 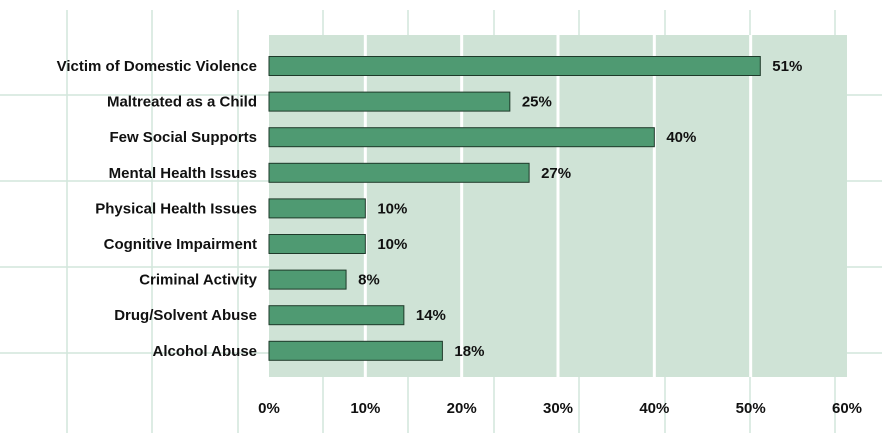 What do you see at coordinates (462, 408) in the screenshot?
I see `x-tick-label: 20%` at bounding box center [462, 408].